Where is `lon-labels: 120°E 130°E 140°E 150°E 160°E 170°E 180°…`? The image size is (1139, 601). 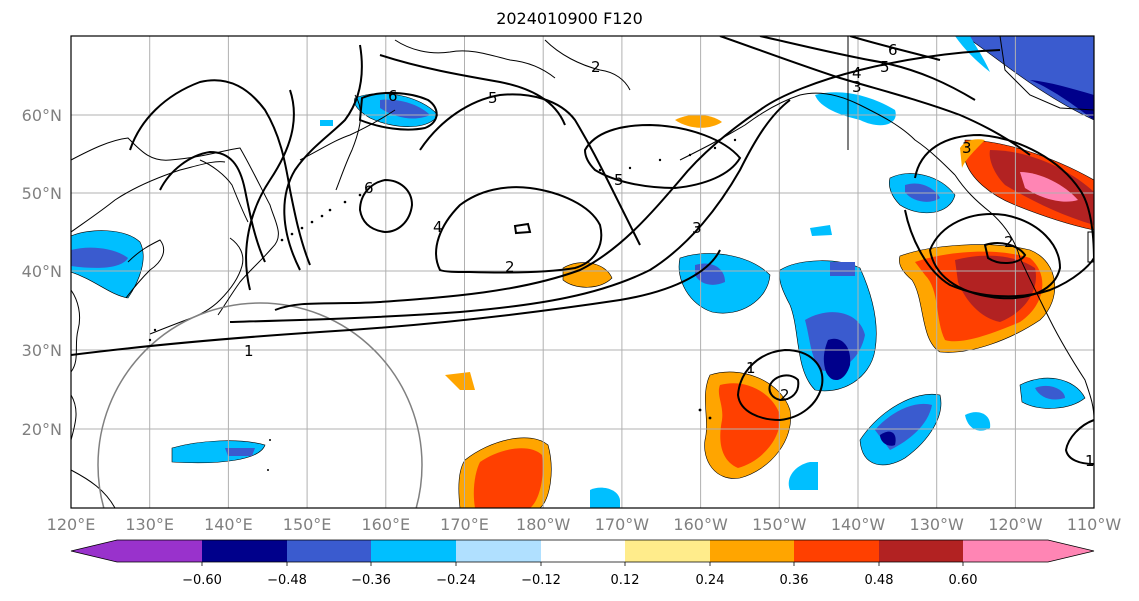
lon-labels: 120°E 130°E 140°E 150°E 160°E 170°E 180°… is located at coordinates (584, 524).